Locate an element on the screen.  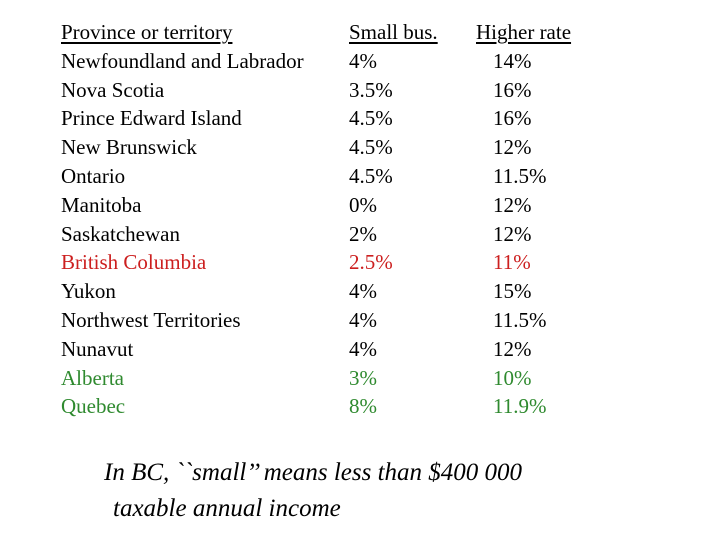
small-business-rate: 3.5% is located at coordinates (371, 89).